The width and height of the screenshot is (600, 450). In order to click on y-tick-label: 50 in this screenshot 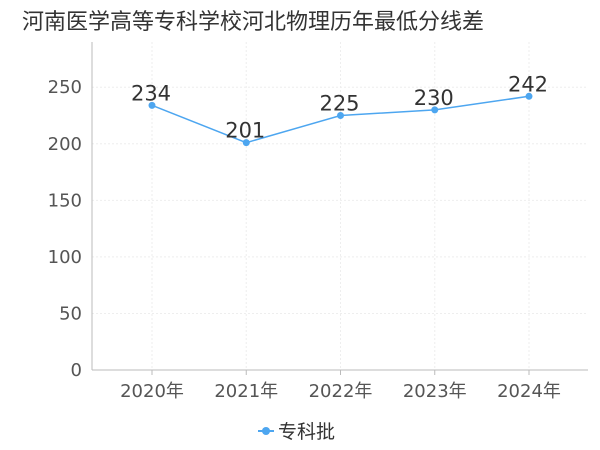, I will do `click(70, 313)`.